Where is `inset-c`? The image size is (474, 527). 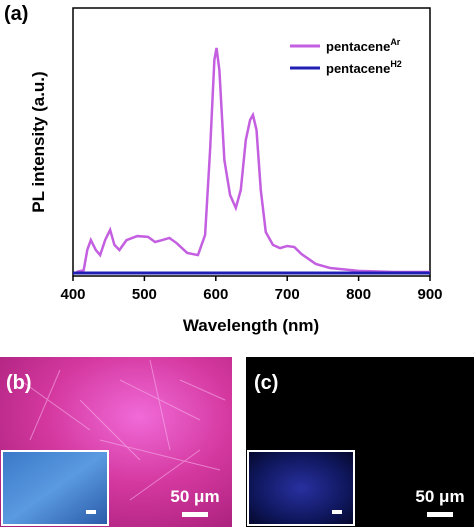 inset-c is located at coordinates (301, 488).